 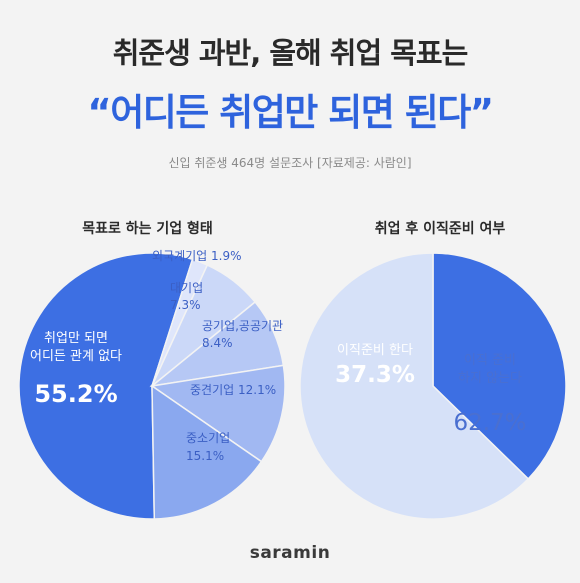 I want to click on slice-category: 이직 준비, so click(x=490, y=360).